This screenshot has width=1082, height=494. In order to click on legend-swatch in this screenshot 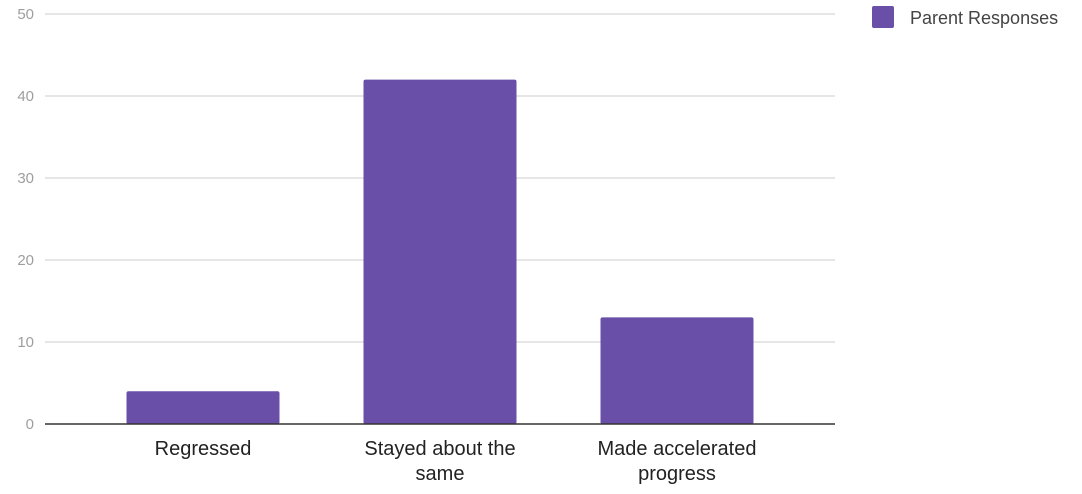, I will do `click(883, 17)`.